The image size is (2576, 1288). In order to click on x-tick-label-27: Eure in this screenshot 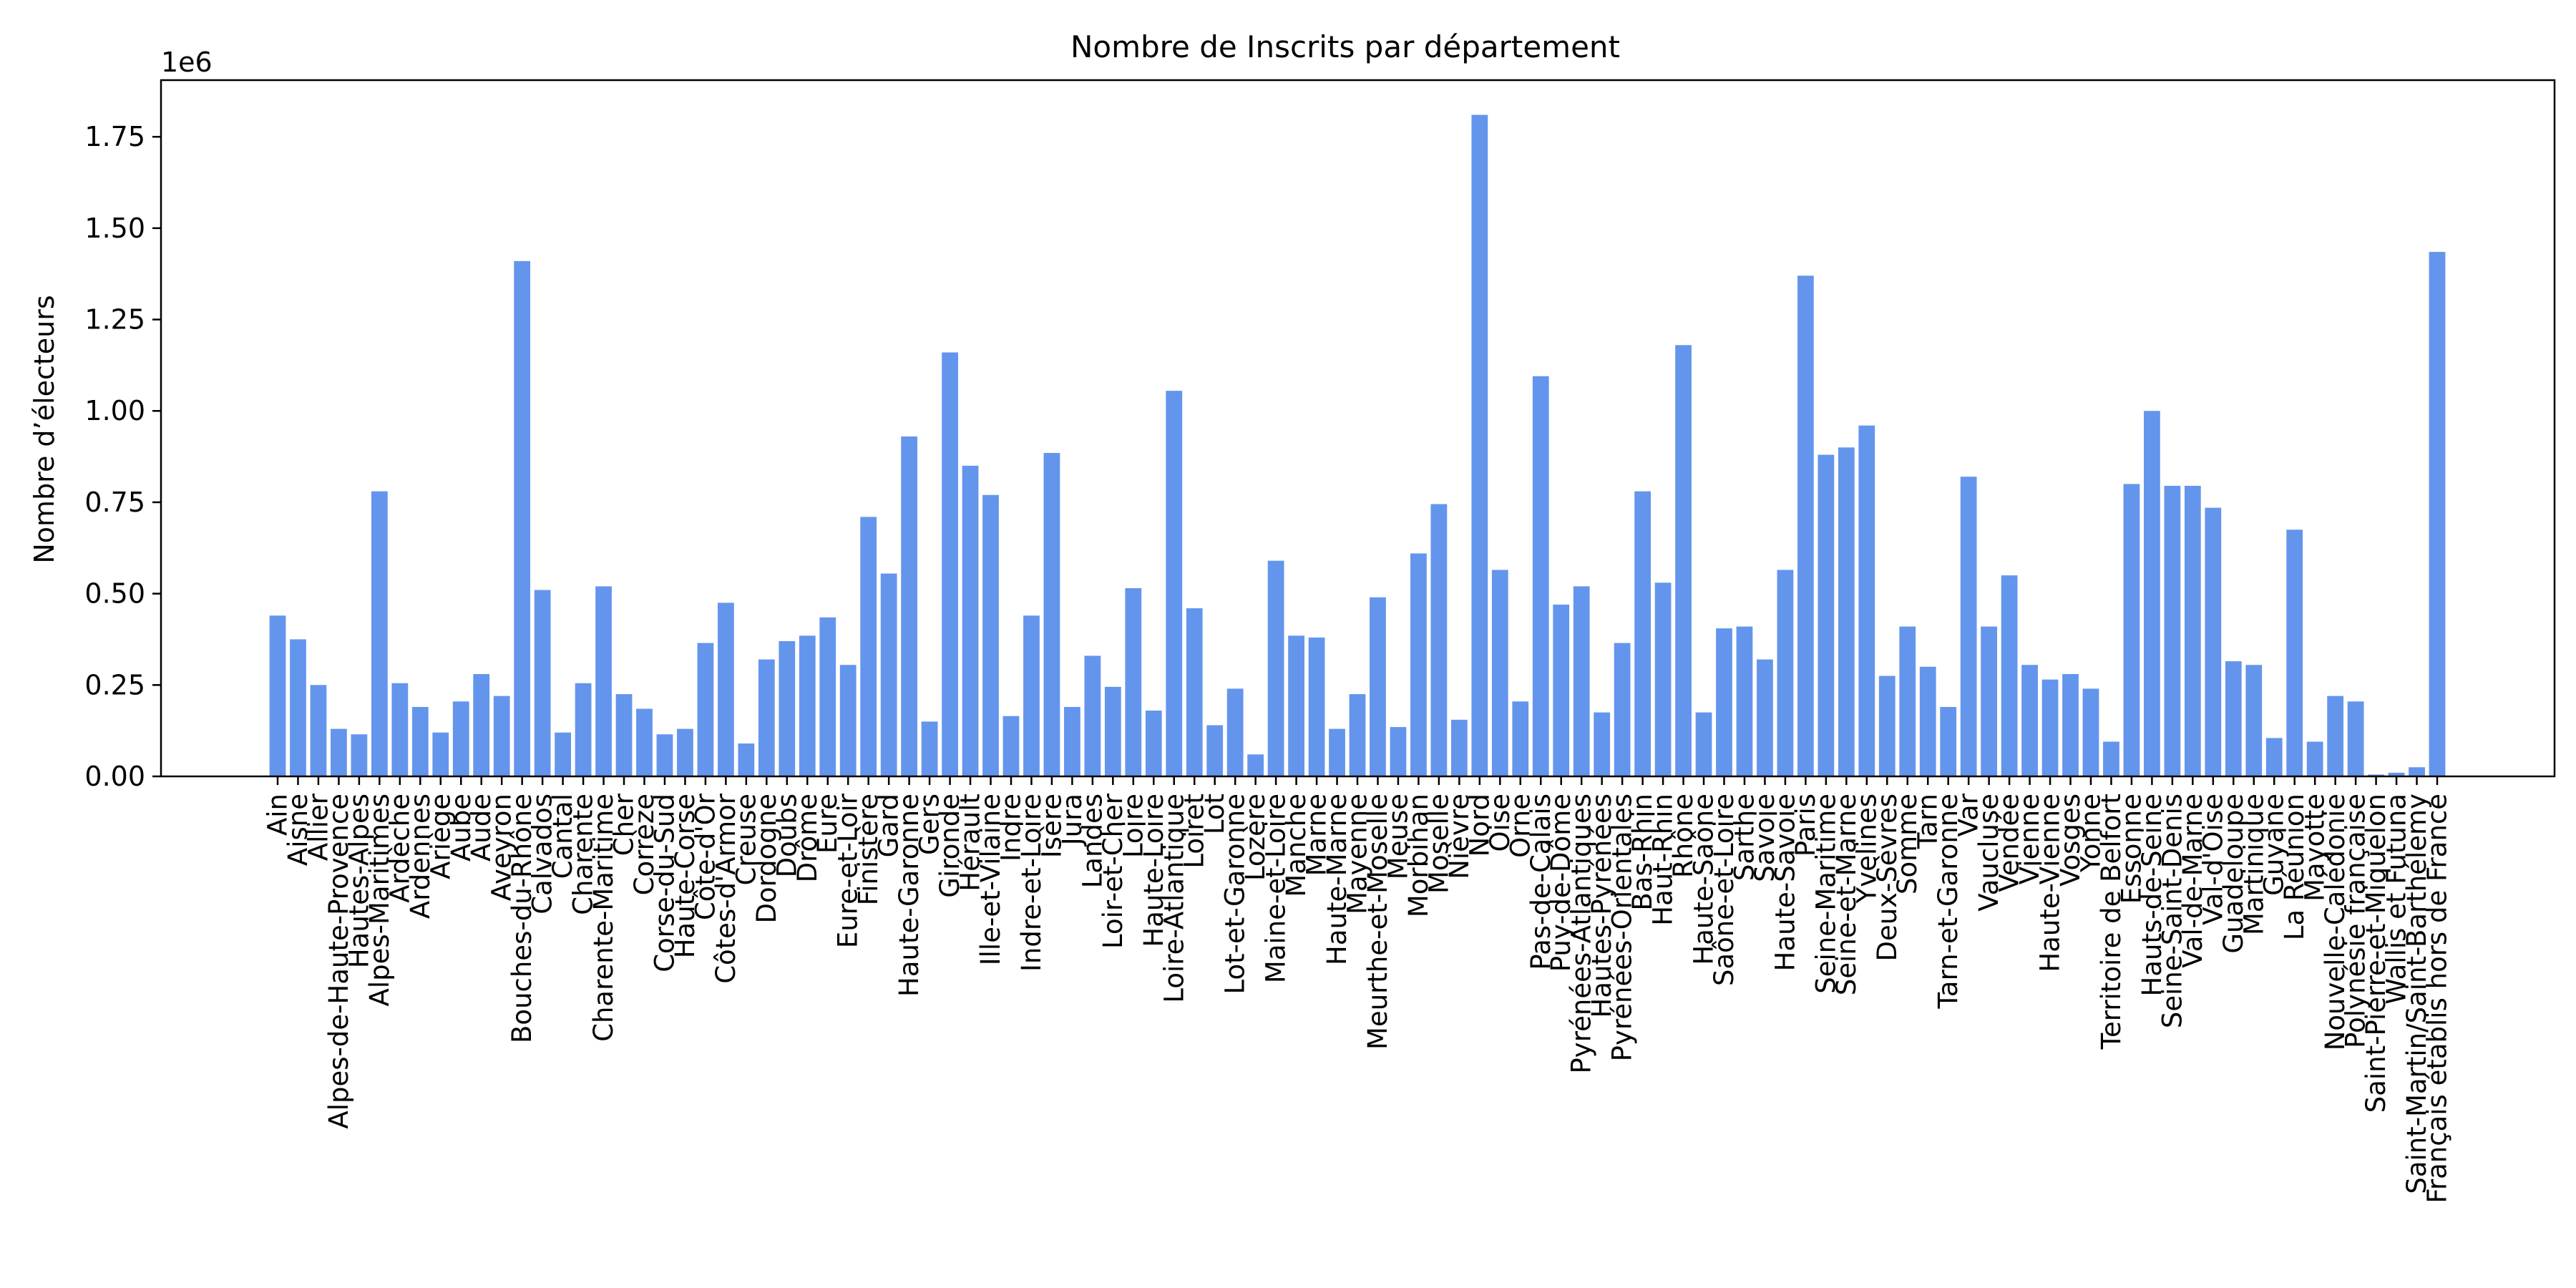, I will do `click(827, 824)`.